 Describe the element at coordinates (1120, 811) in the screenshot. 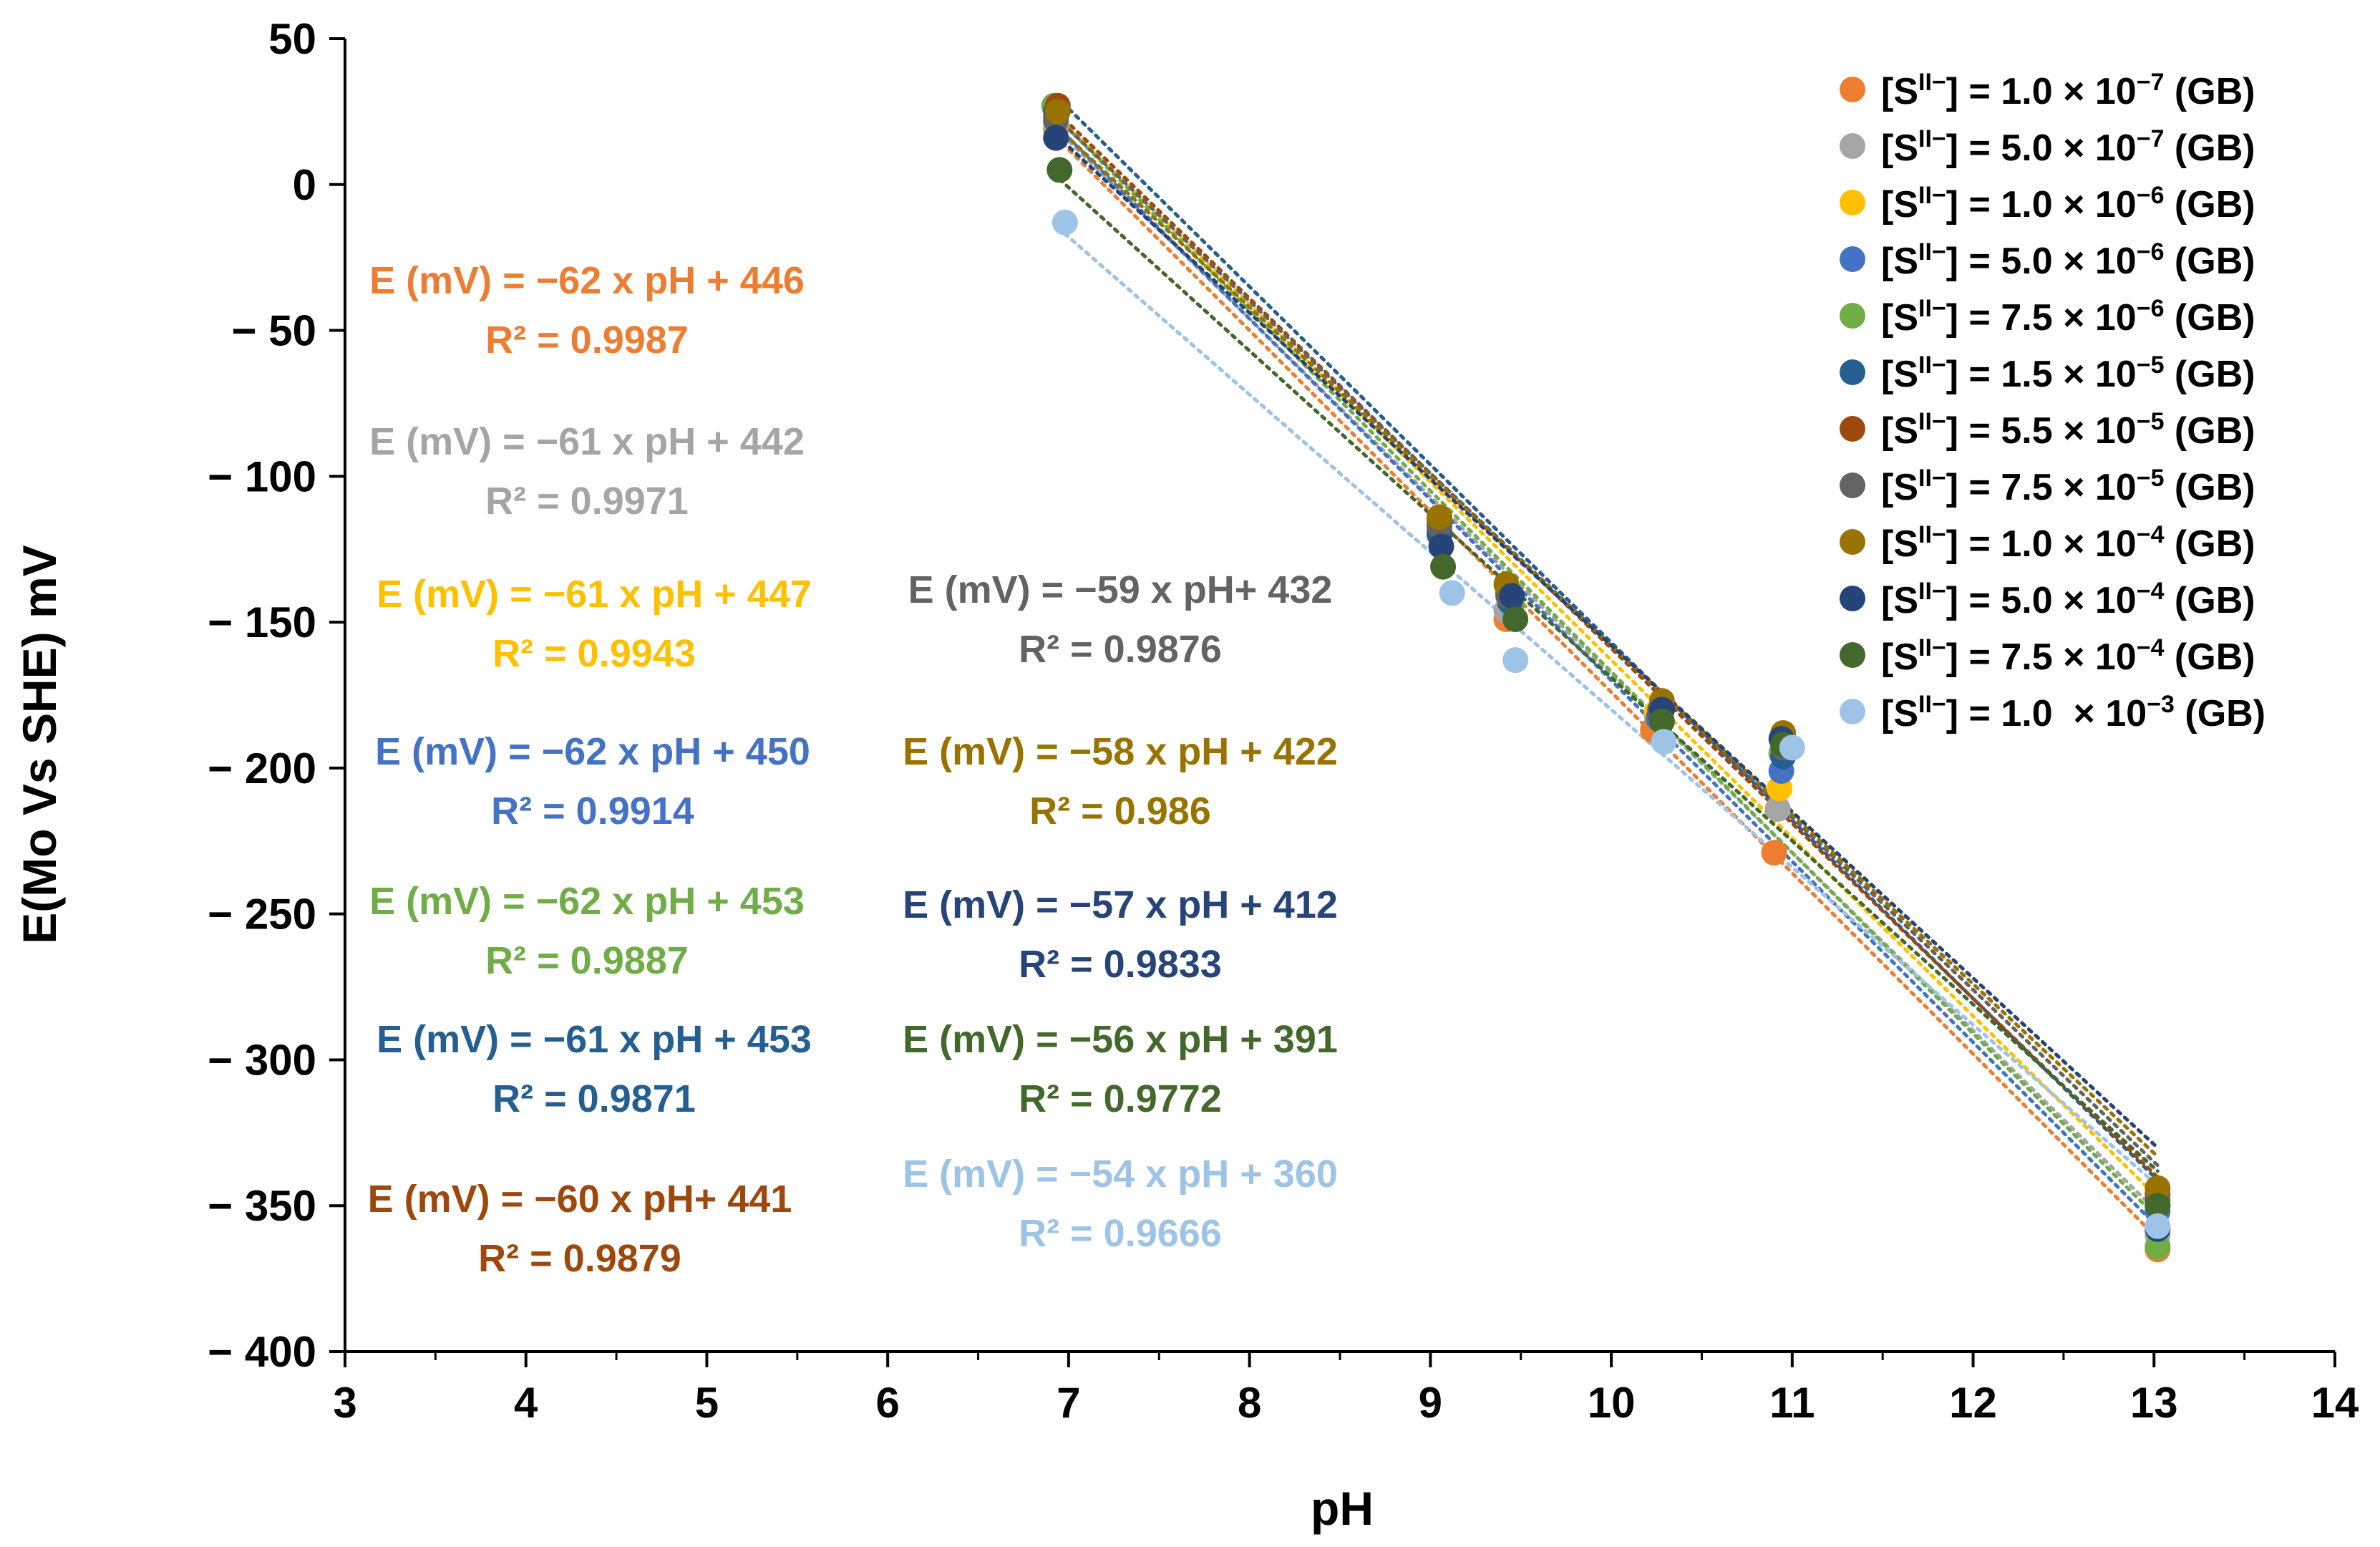

I see `r-squared-label: R² = 0.986` at that location.